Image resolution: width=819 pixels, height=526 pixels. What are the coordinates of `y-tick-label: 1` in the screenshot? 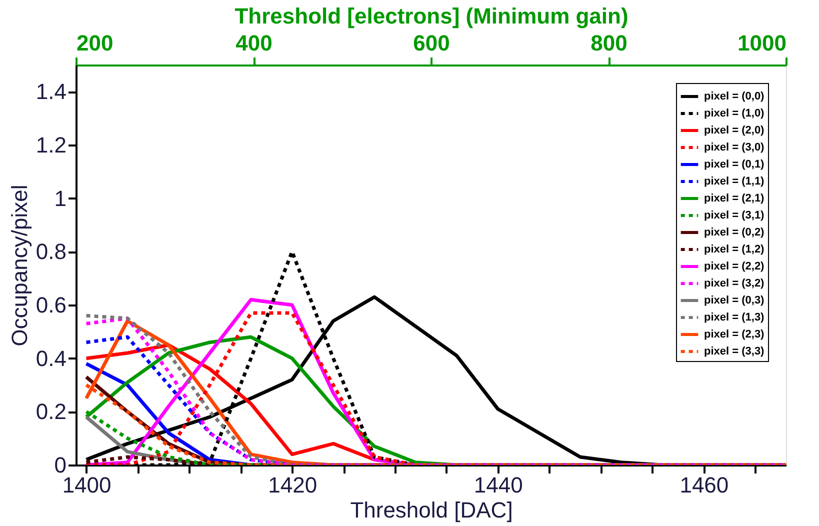 It's located at (60, 198).